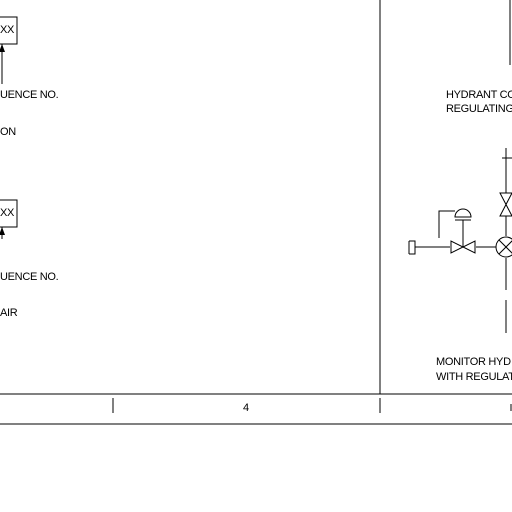 This screenshot has width=512, height=512. What do you see at coordinates (479, 109) in the screenshot?
I see `hydrant-title-line2: REGULATING` at bounding box center [479, 109].